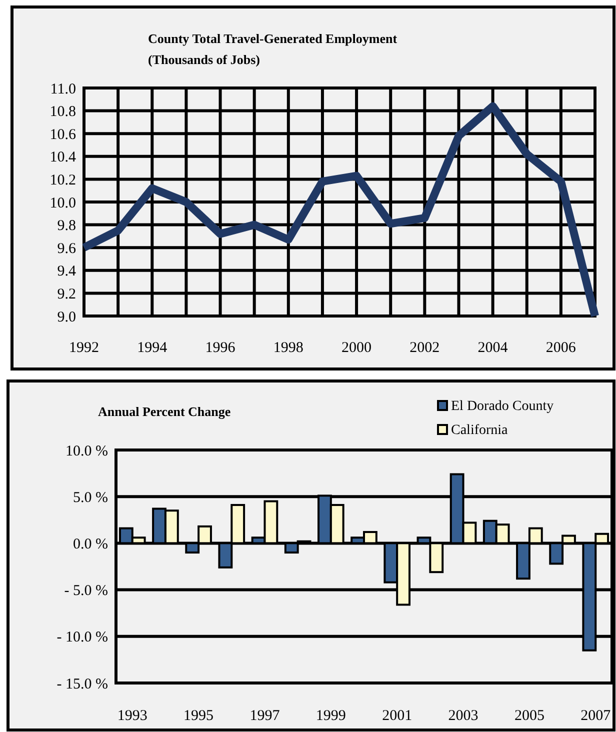 This screenshot has width=616, height=732. What do you see at coordinates (63, 180) in the screenshot?
I see `y-tick-label: 10.2` at bounding box center [63, 180].